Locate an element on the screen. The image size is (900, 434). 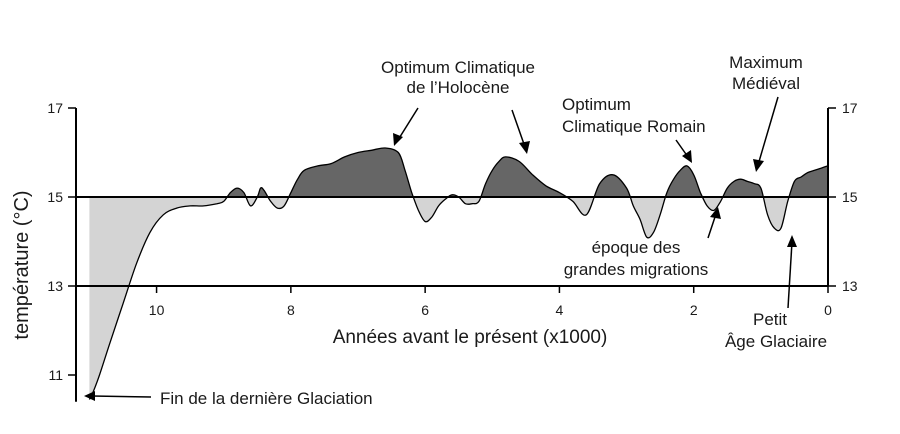
annotation-migrations: époque des grandes migrations is located at coordinates (636, 258).